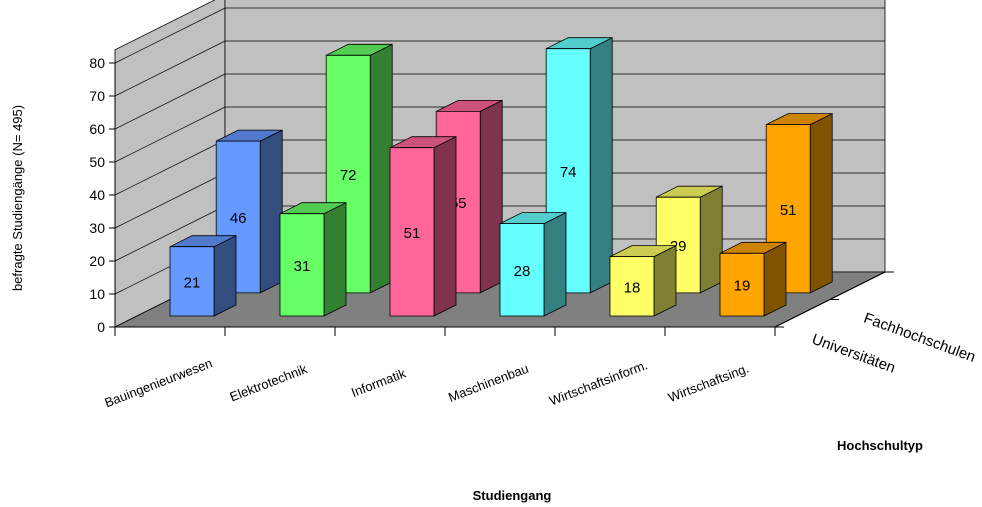  Describe the element at coordinates (689, 239) in the screenshot. I see `bar-back-series: 29` at that location.